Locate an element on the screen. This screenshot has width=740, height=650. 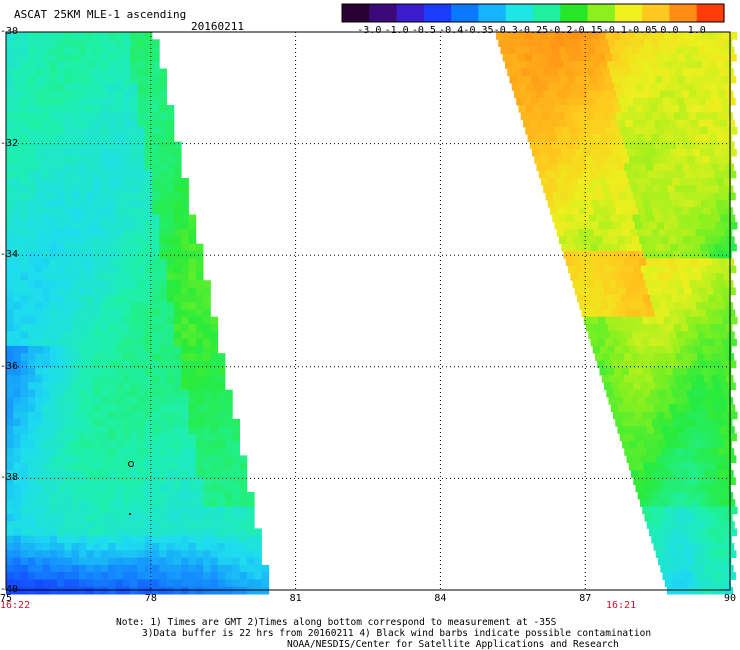
product-title: ASCAT 25KM MLE-1 ascending is located at coordinates (100, 14).